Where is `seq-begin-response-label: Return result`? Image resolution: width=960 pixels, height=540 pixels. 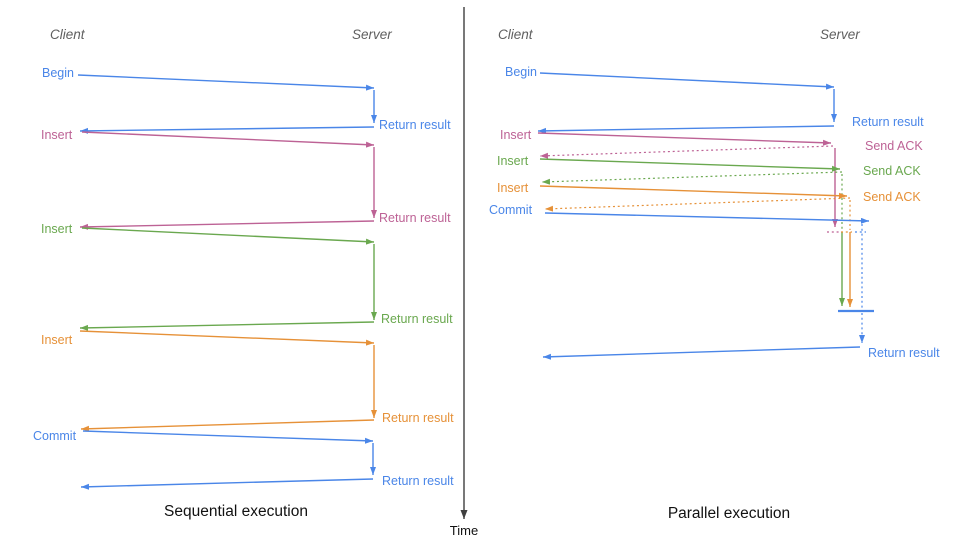
seq-begin-response-label: Return result is located at coordinates (415, 125).